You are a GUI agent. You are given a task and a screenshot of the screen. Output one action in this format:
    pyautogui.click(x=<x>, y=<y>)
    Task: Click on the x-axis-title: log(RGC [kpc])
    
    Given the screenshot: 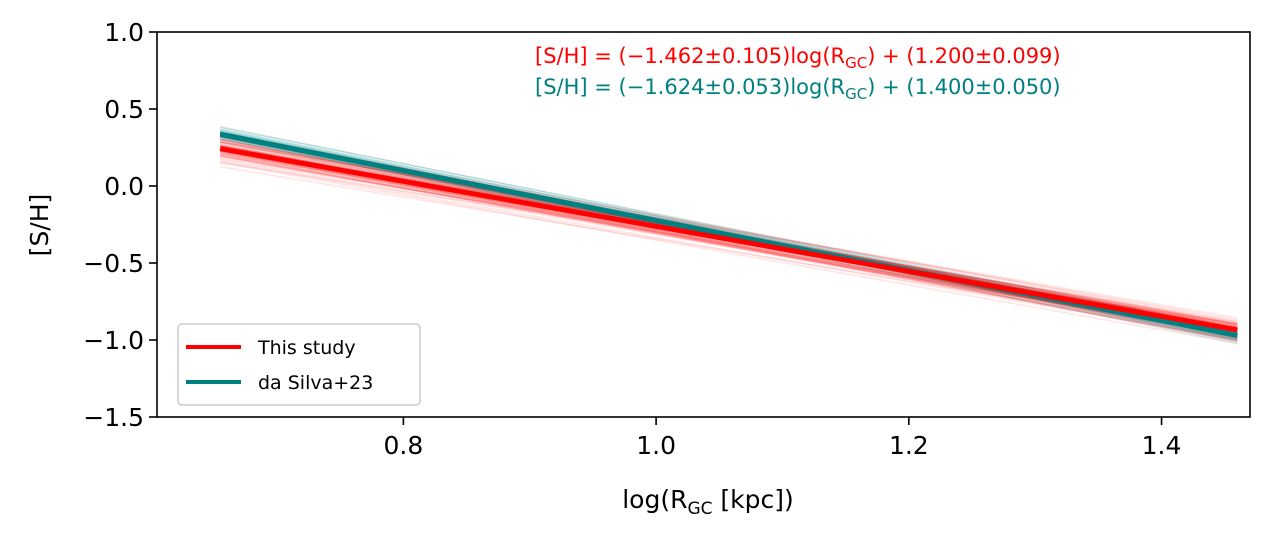 What is the action you would take?
    pyautogui.click(x=708, y=502)
    